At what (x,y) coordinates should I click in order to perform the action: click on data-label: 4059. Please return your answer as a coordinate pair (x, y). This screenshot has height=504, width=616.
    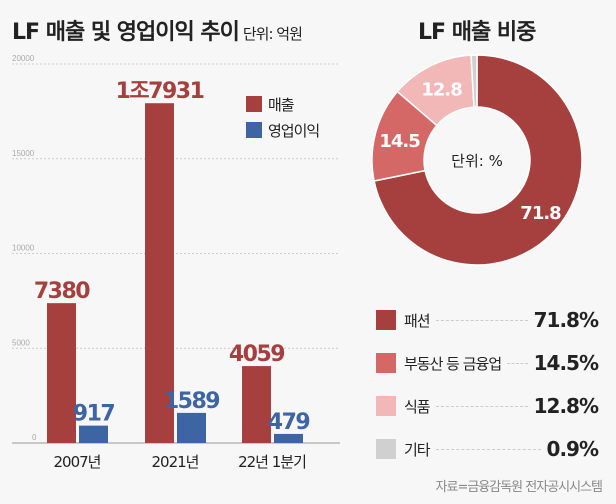
    Looking at the image, I should click on (256, 354).